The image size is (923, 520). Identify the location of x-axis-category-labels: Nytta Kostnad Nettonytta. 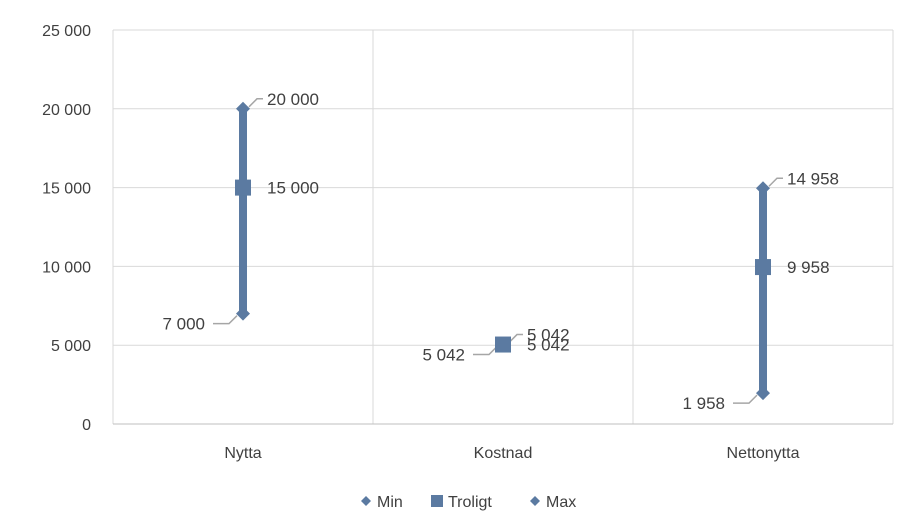
(511, 453).